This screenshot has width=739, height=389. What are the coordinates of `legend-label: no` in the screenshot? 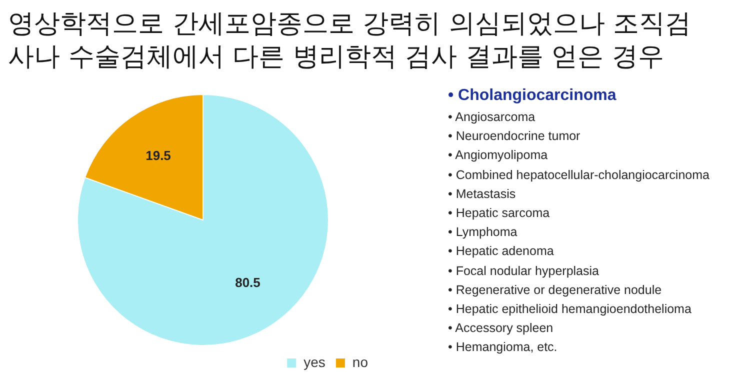 It's located at (360, 362).